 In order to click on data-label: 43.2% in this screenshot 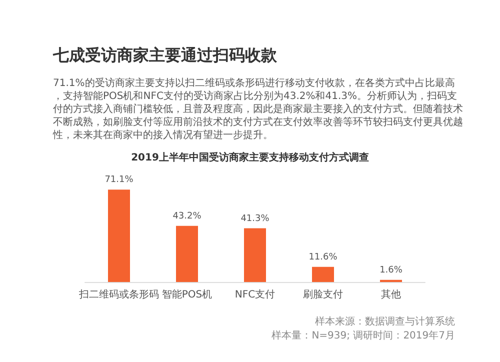, I will do `click(187, 216)`.